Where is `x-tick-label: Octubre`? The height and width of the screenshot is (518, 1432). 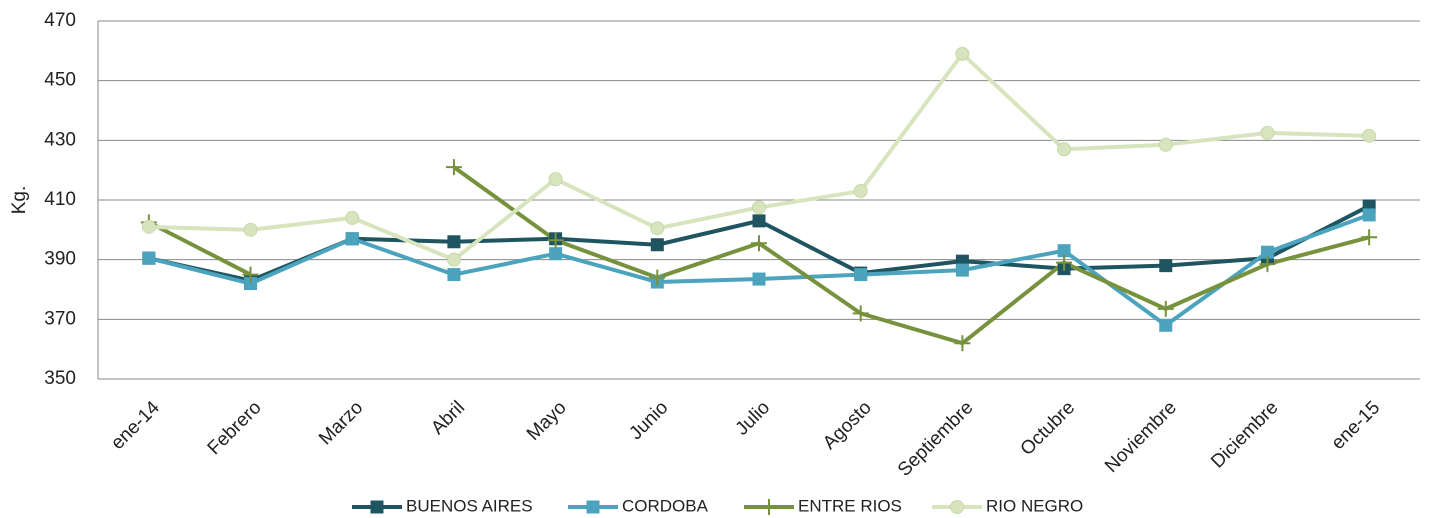 x-tick-label: Octubre is located at coordinates (1048, 428).